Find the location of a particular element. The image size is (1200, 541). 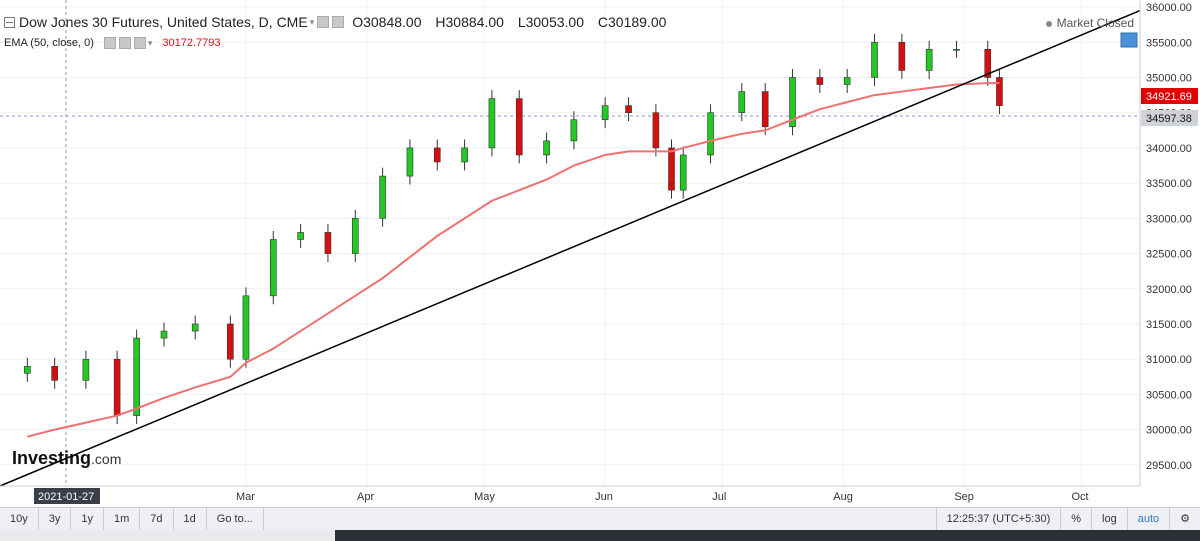

market-status: Market Closed is located at coordinates (1089, 23).